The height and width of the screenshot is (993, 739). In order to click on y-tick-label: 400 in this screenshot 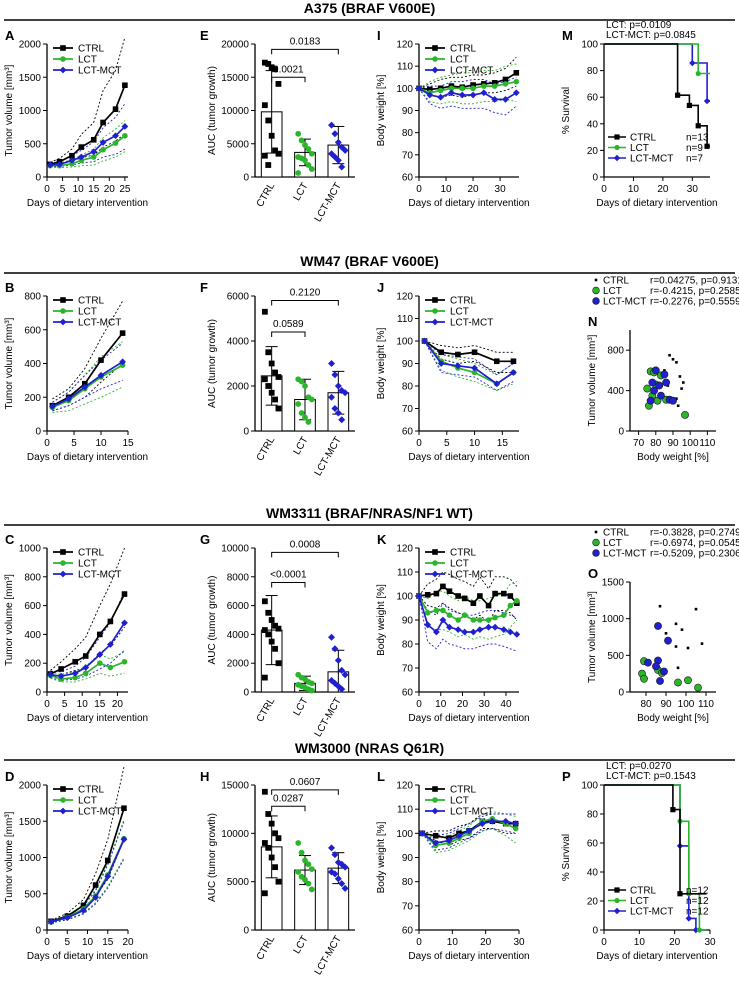, I will do `click(32, 364)`.